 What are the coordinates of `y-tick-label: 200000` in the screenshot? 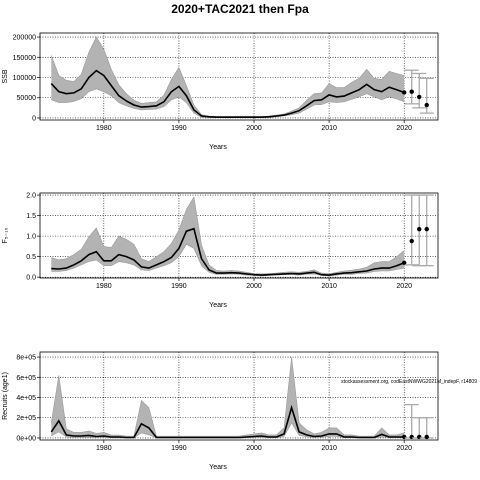 It's located at (24, 38).